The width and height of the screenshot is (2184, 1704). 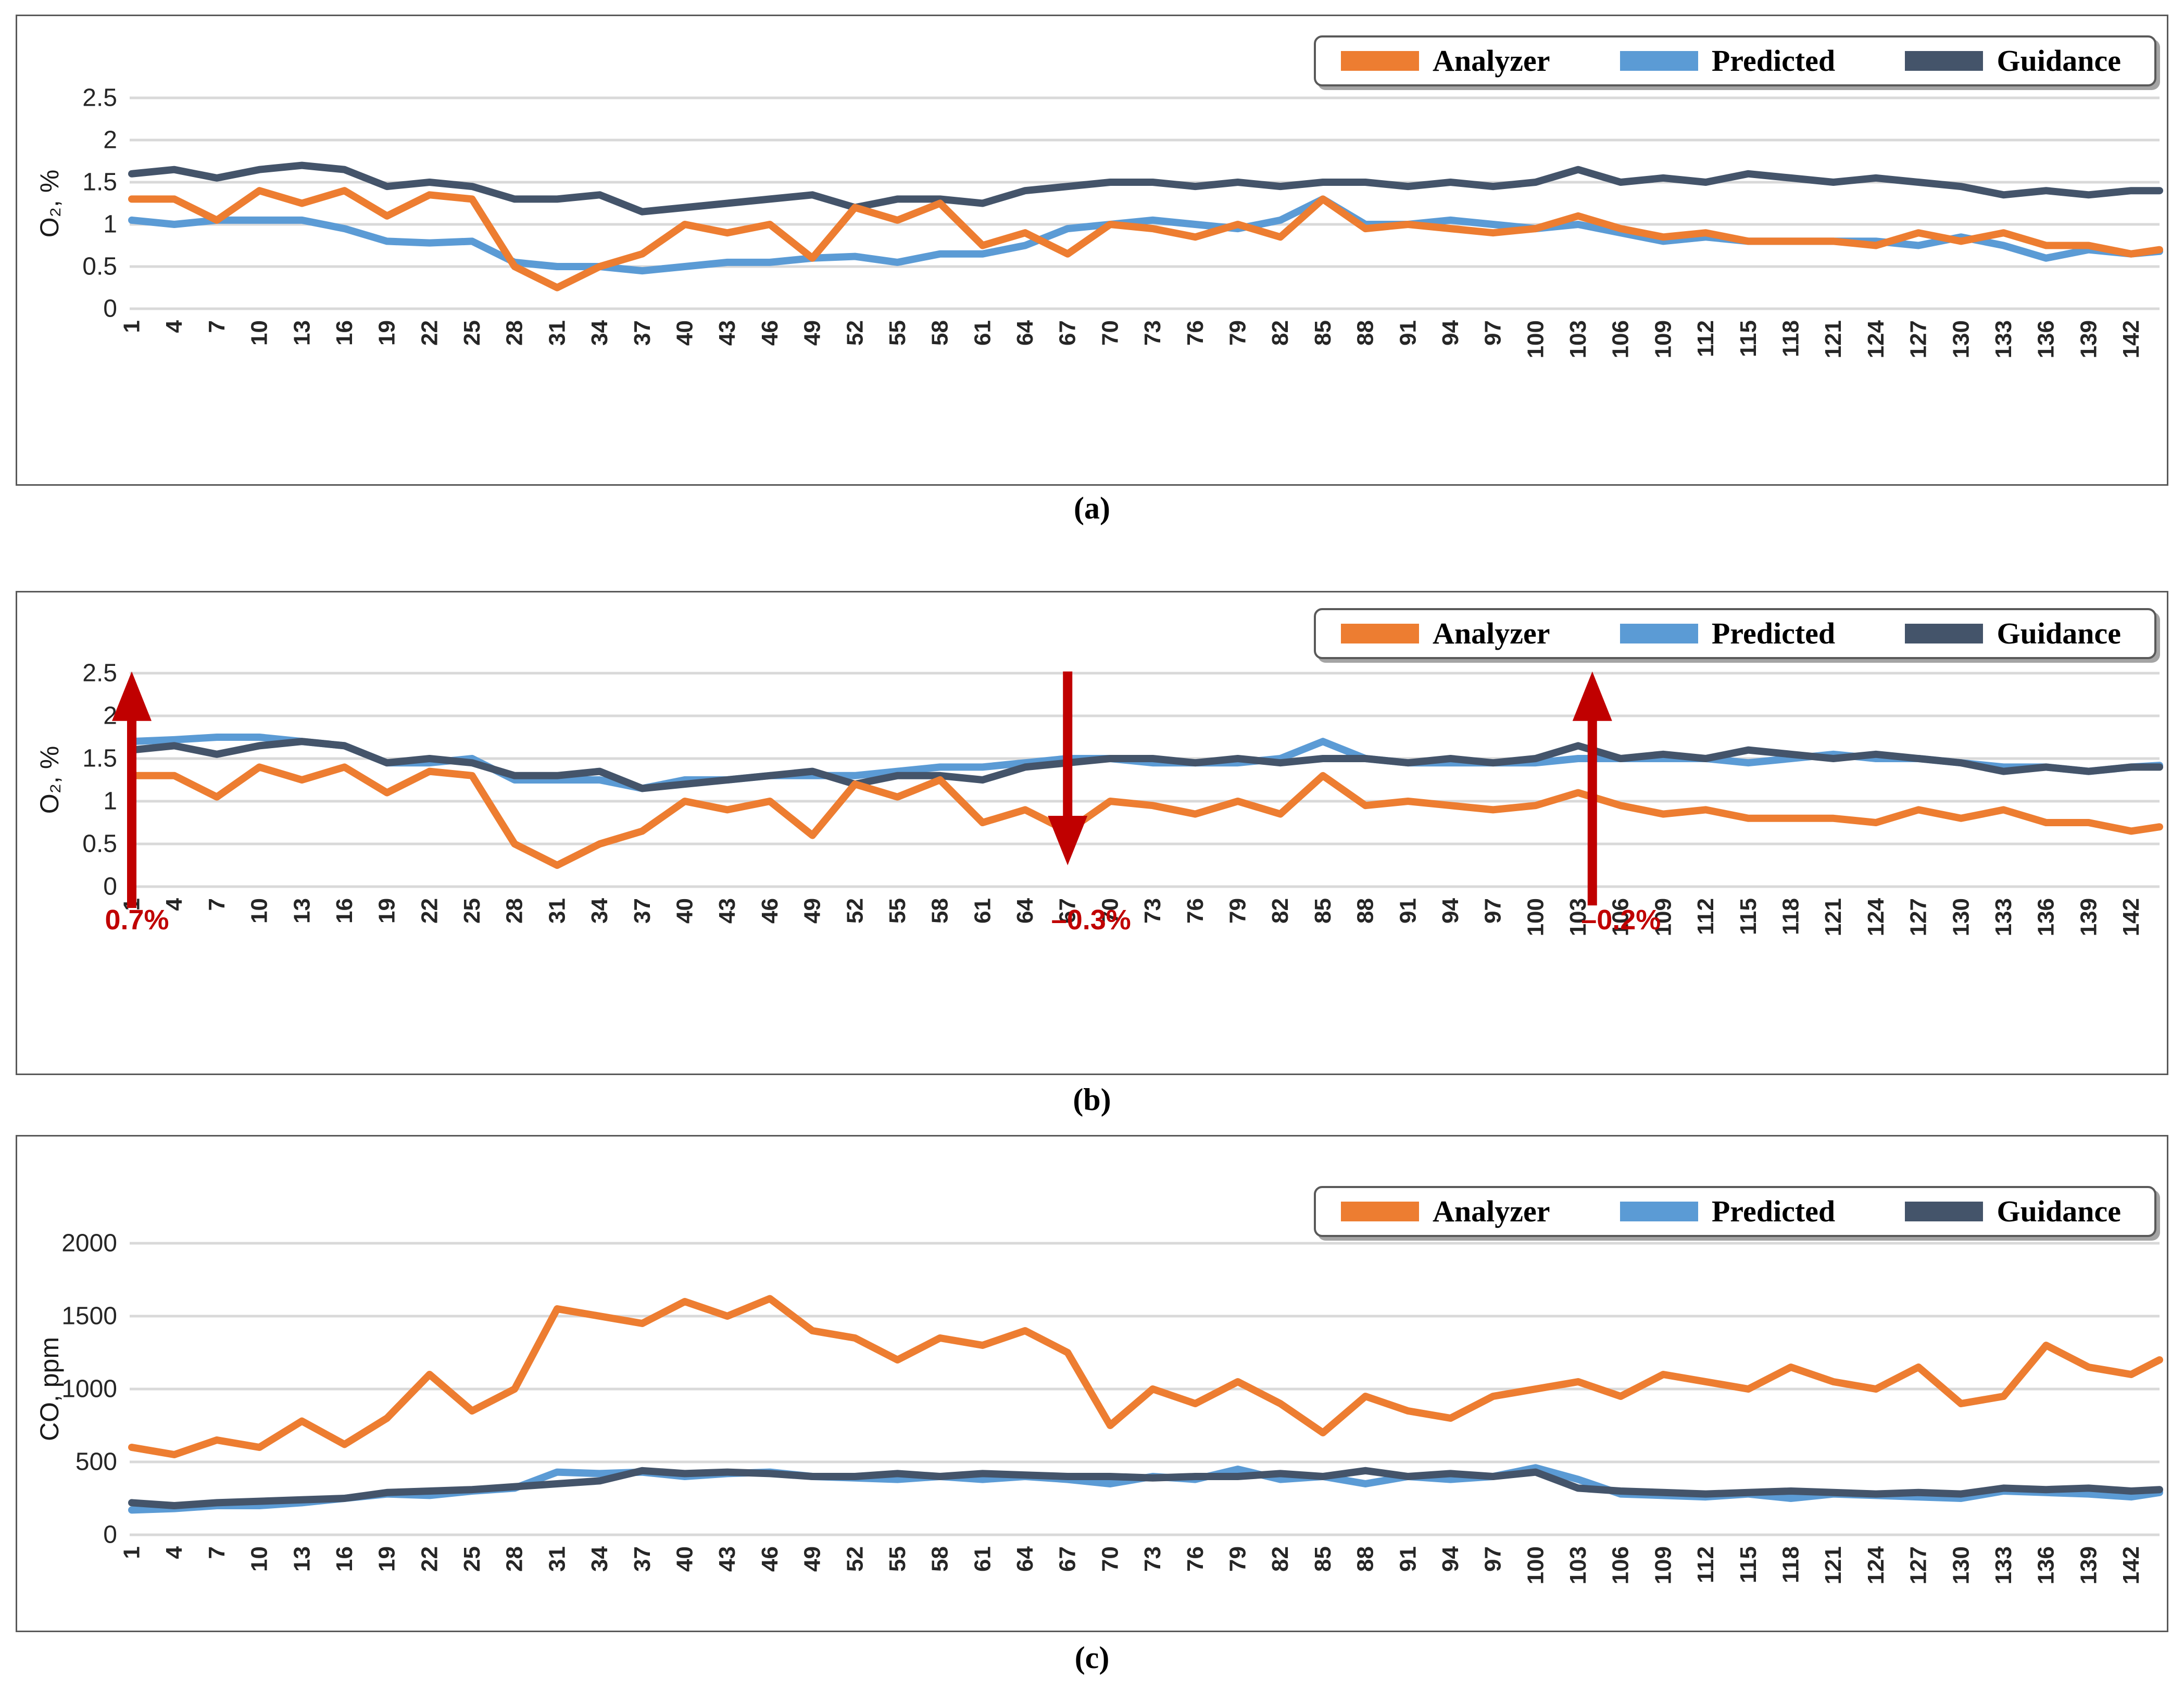 What do you see at coordinates (685, 911) in the screenshot?
I see `x-tick-label: 40` at bounding box center [685, 911].